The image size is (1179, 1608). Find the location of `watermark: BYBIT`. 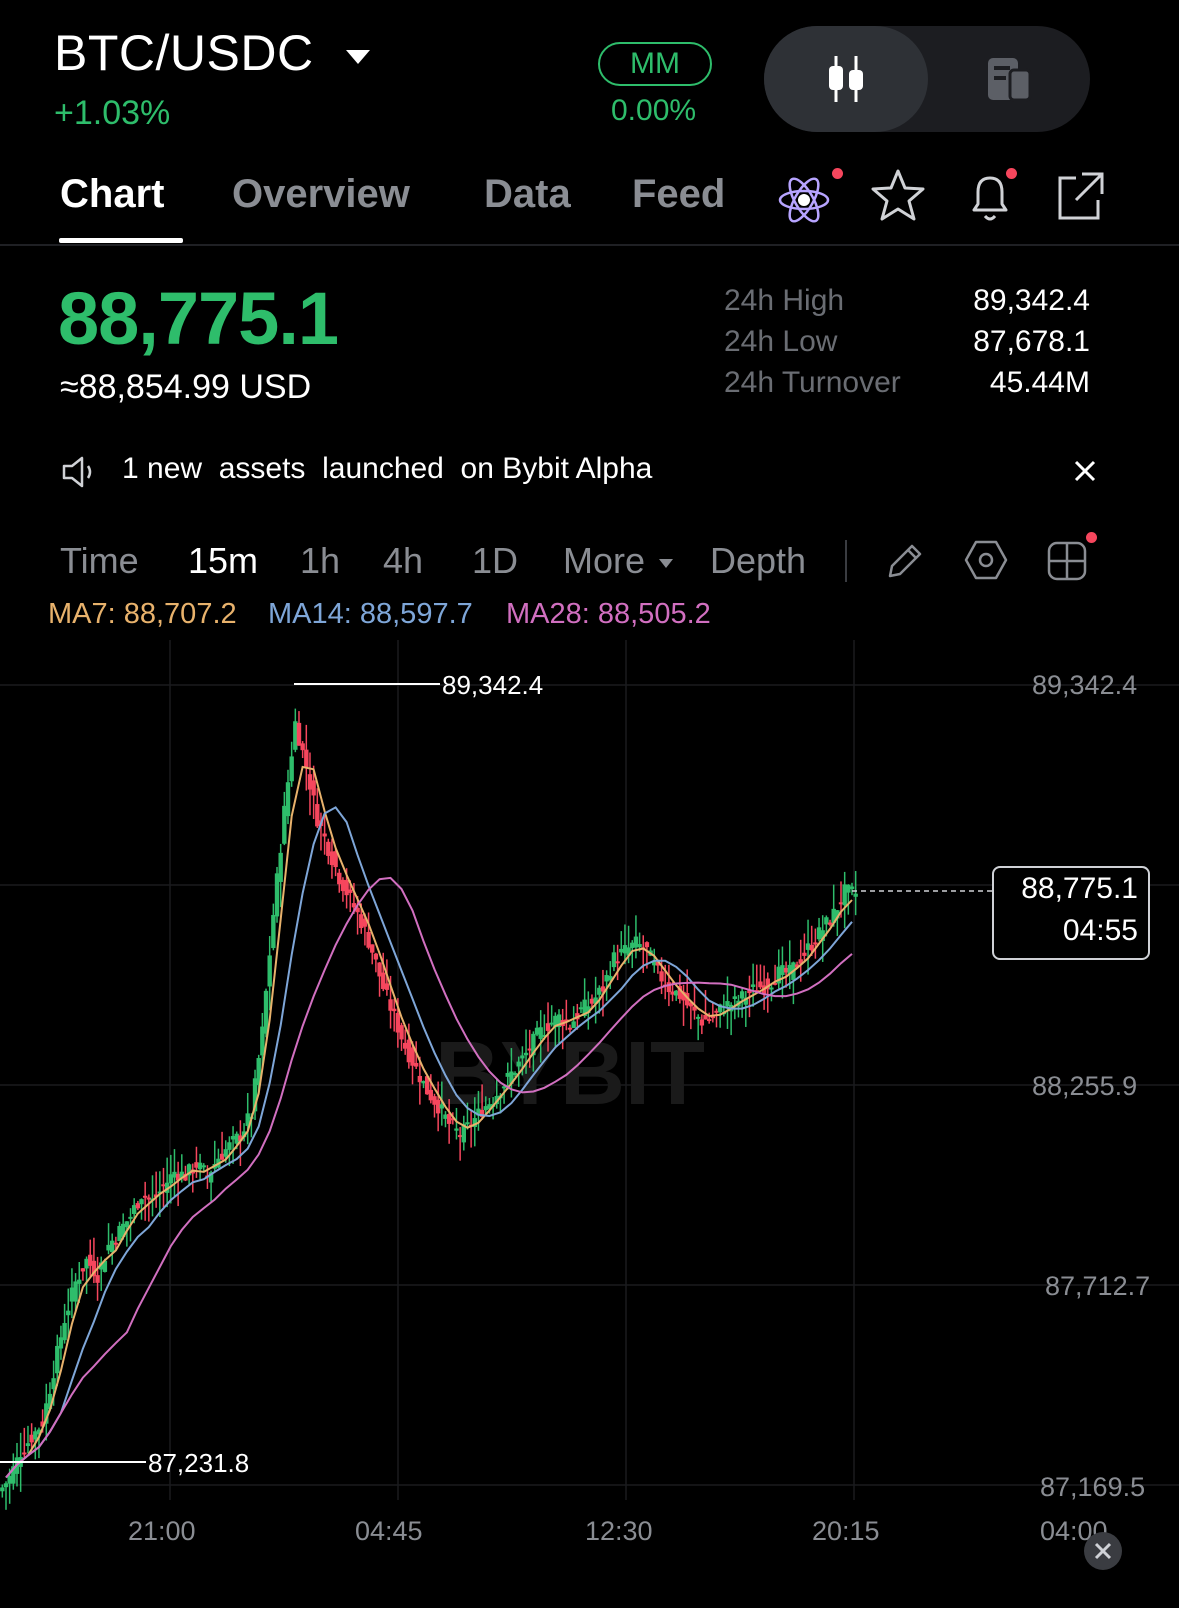

watermark: BYBIT is located at coordinates (570, 1074).